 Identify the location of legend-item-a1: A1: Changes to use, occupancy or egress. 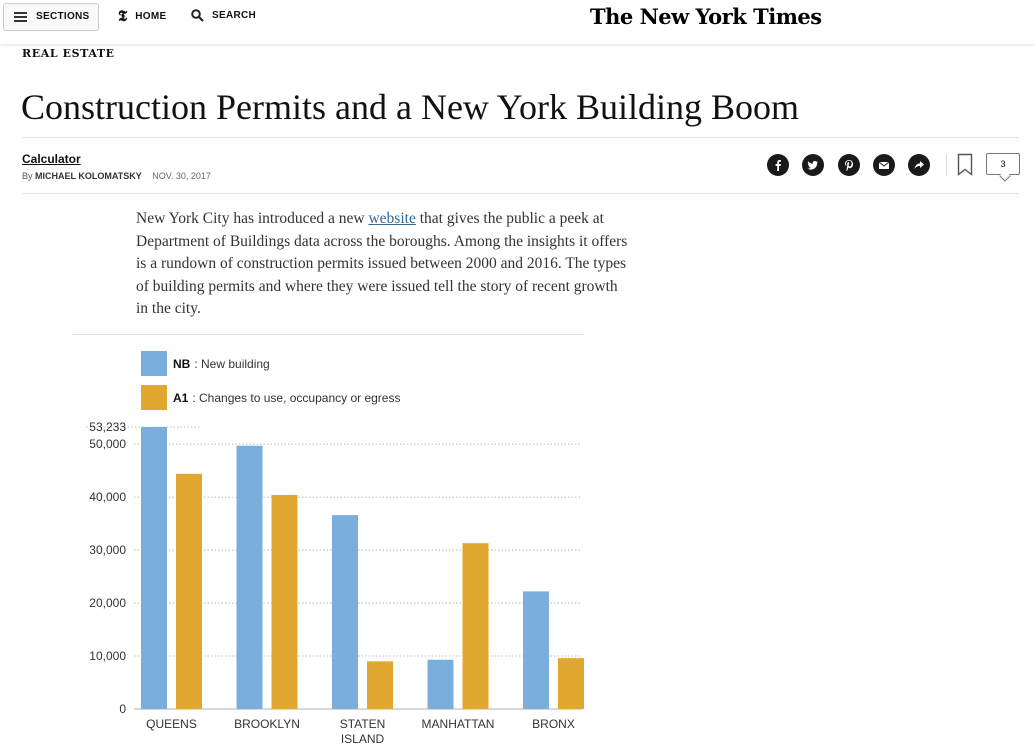
(270, 397).